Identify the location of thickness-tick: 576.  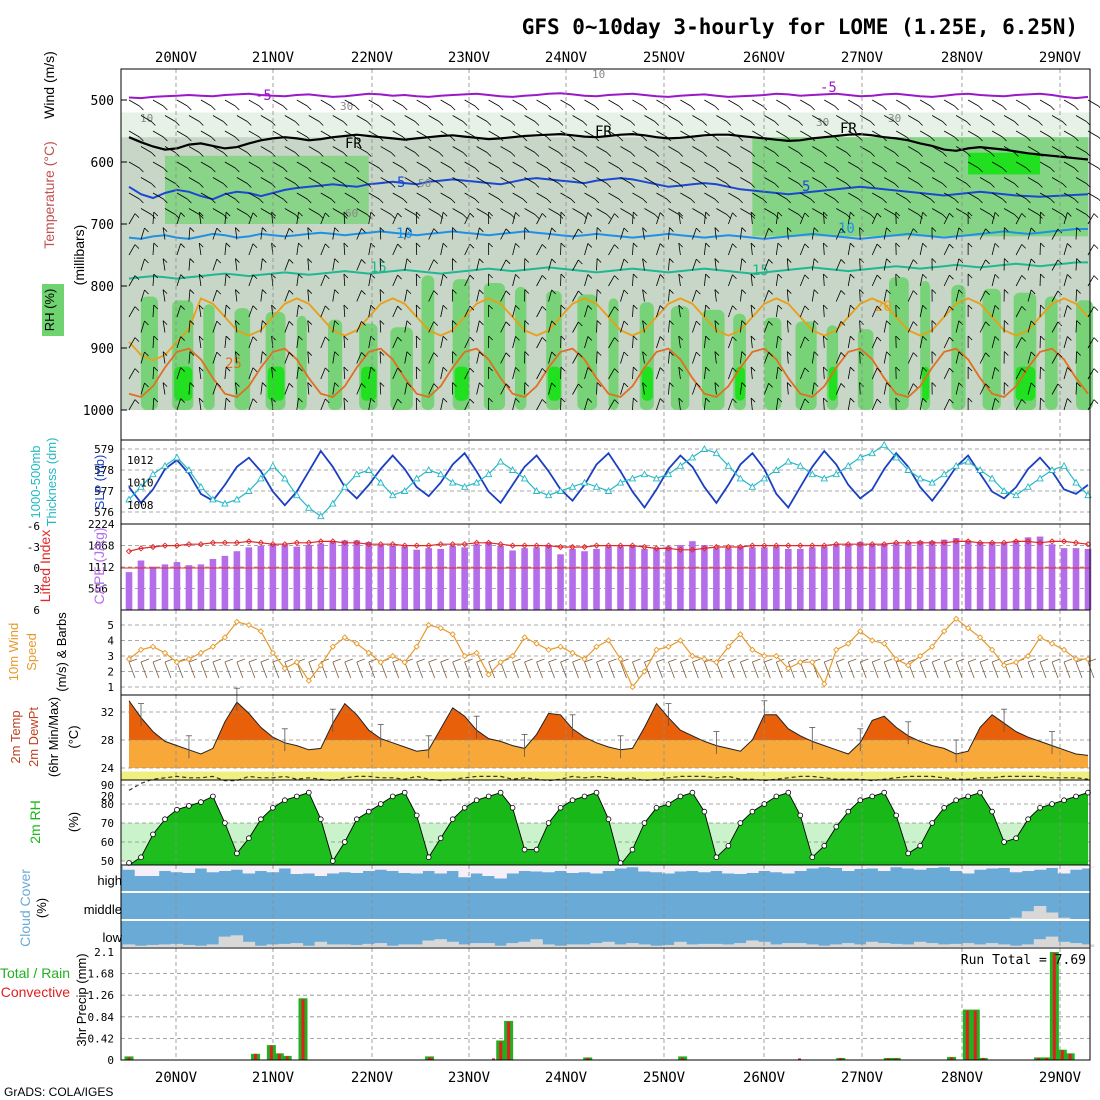
(104, 512).